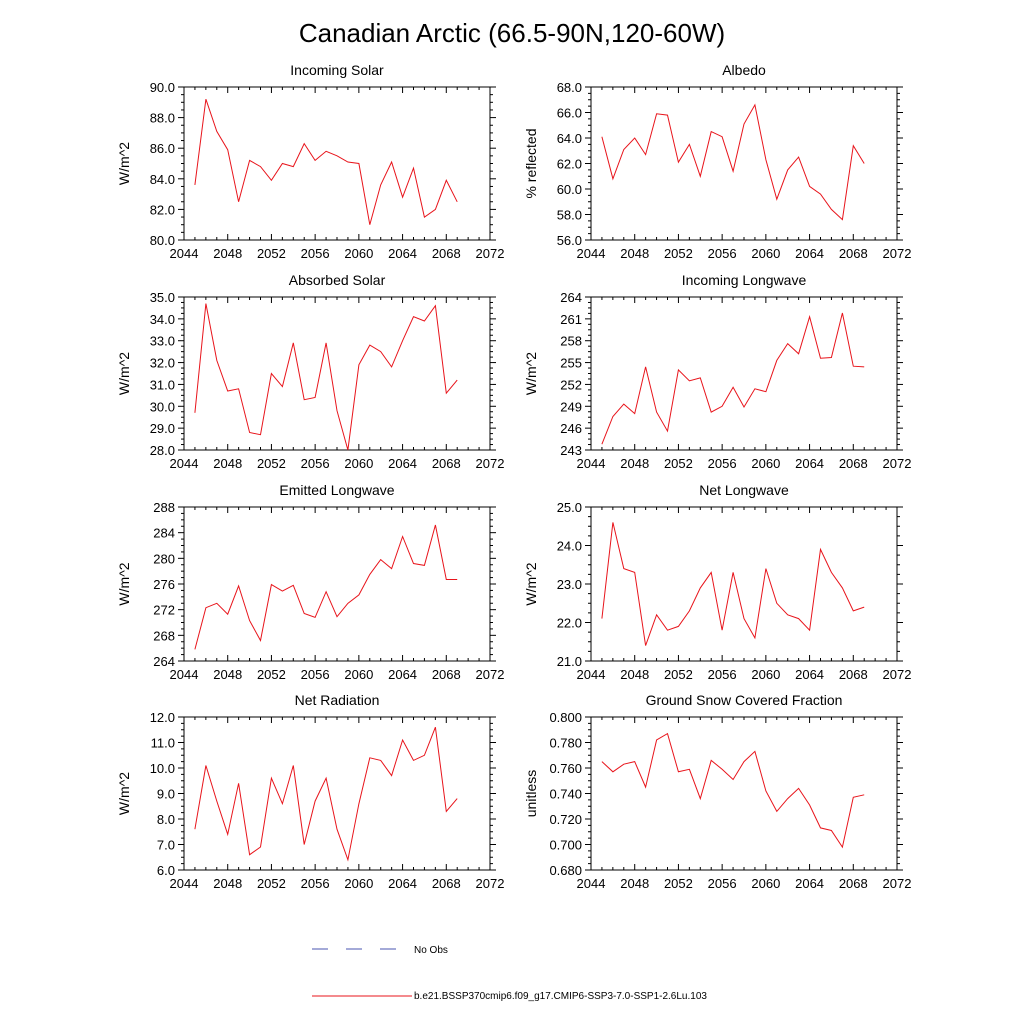 This screenshot has width=1024, height=1024. Describe the element at coordinates (162, 363) in the screenshot. I see `y-tick-label: 32.0` at that location.